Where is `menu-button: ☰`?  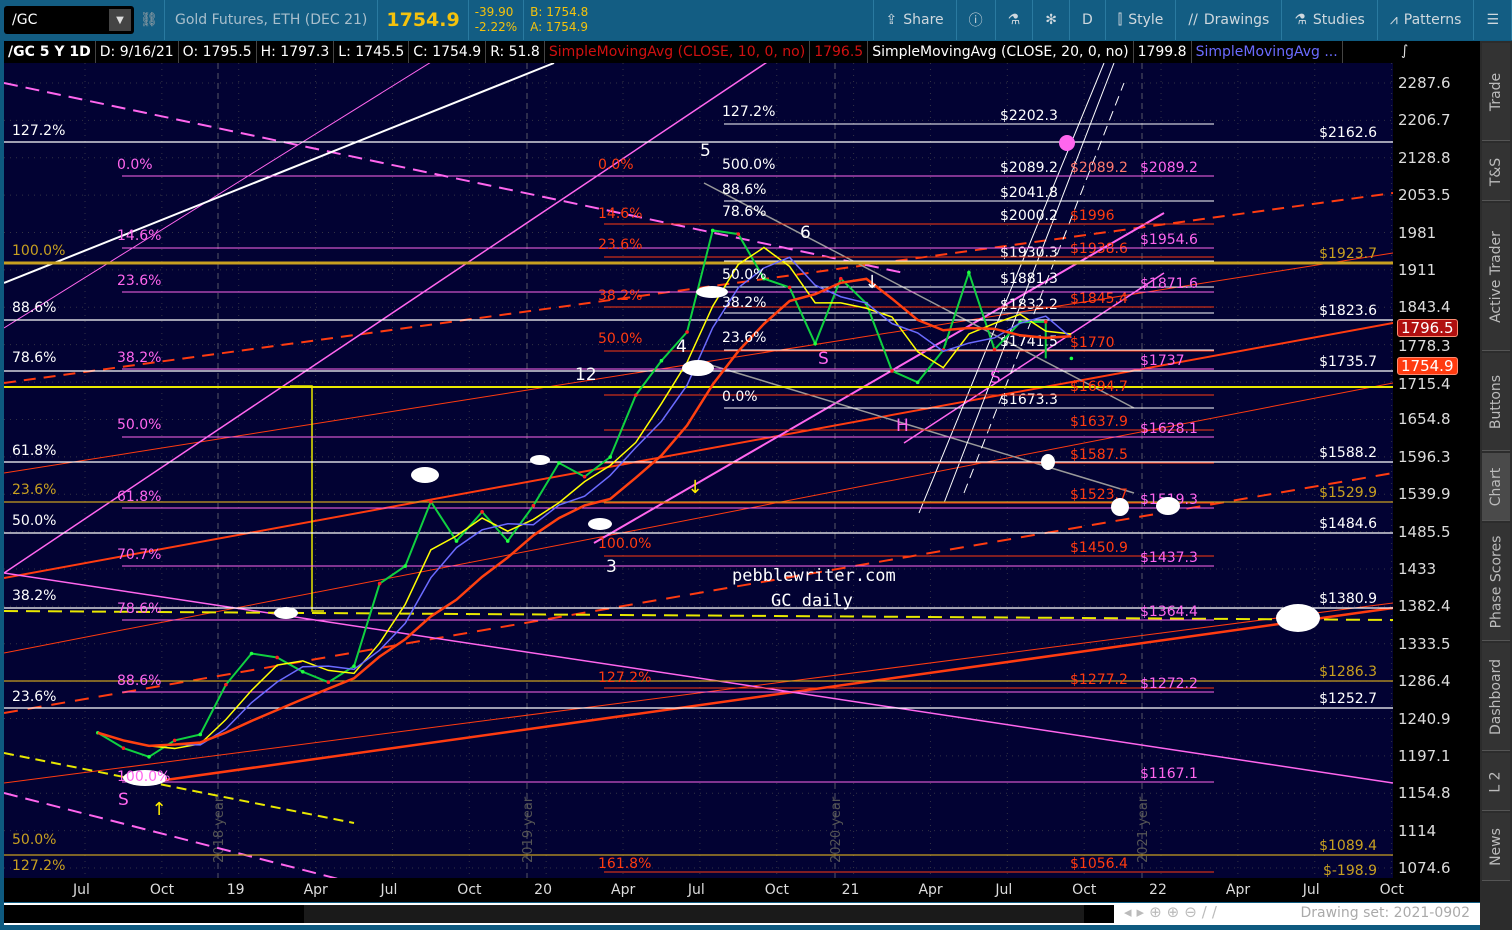 menu-button: ☰ is located at coordinates (1493, 20).